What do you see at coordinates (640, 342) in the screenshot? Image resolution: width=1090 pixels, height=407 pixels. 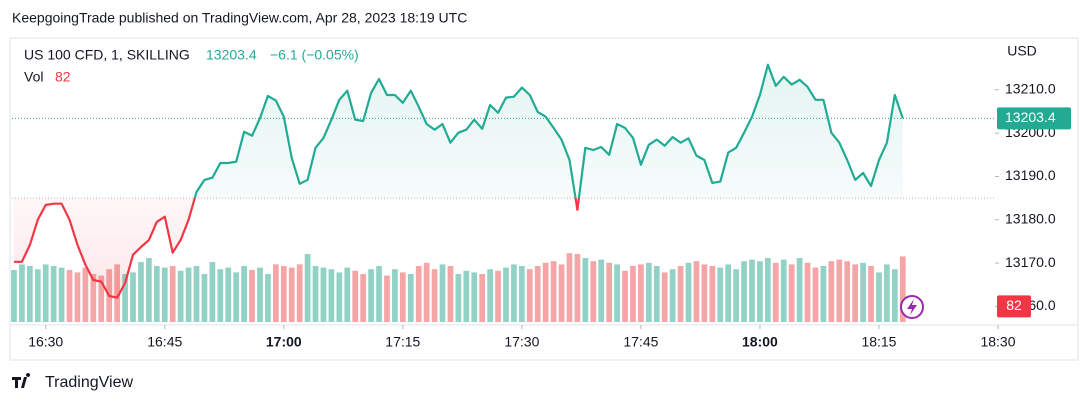 I see `x-tick-label: 17:45` at bounding box center [640, 342].